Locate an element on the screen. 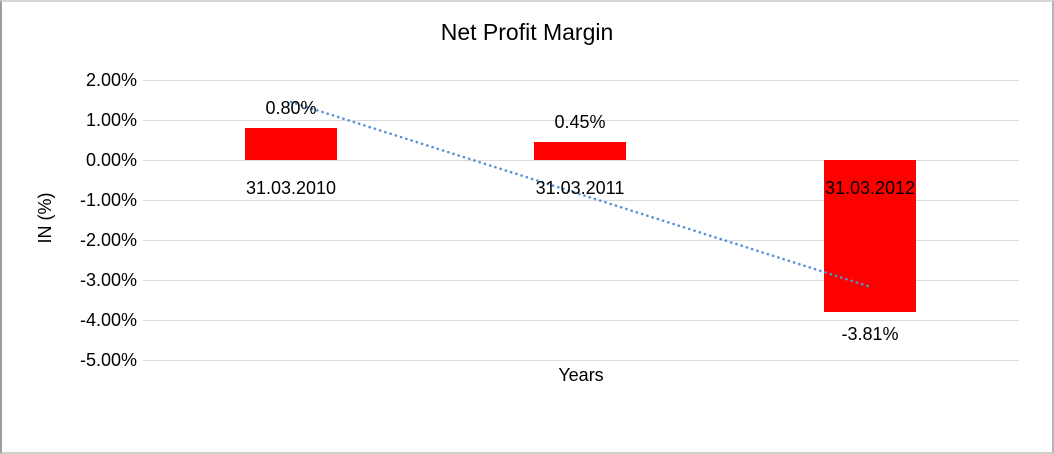 The height and width of the screenshot is (454, 1054). data-label: -3.81% is located at coordinates (870, 334).